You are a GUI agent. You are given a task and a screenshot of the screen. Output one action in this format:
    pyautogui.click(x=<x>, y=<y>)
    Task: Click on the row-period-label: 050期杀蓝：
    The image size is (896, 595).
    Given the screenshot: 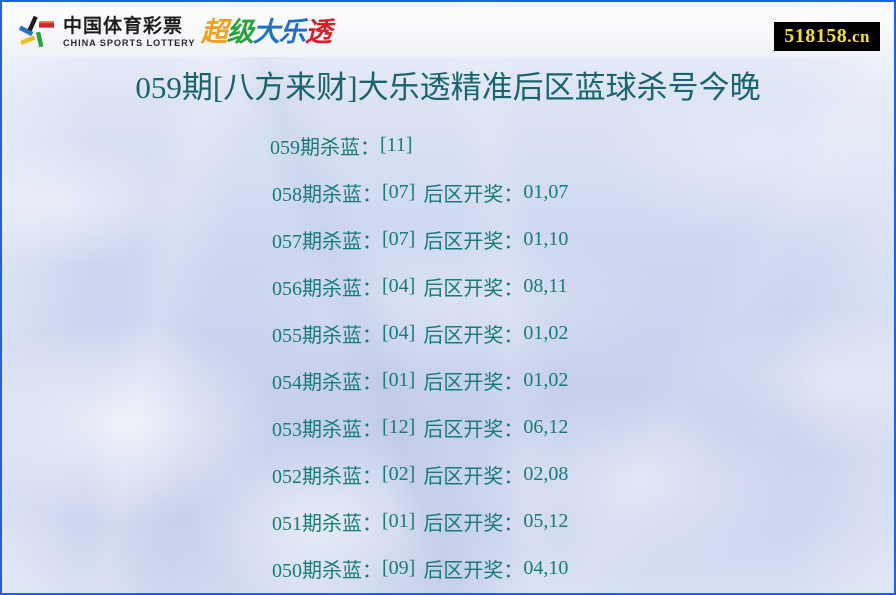 What is the action you would take?
    pyautogui.click(x=327, y=571)
    